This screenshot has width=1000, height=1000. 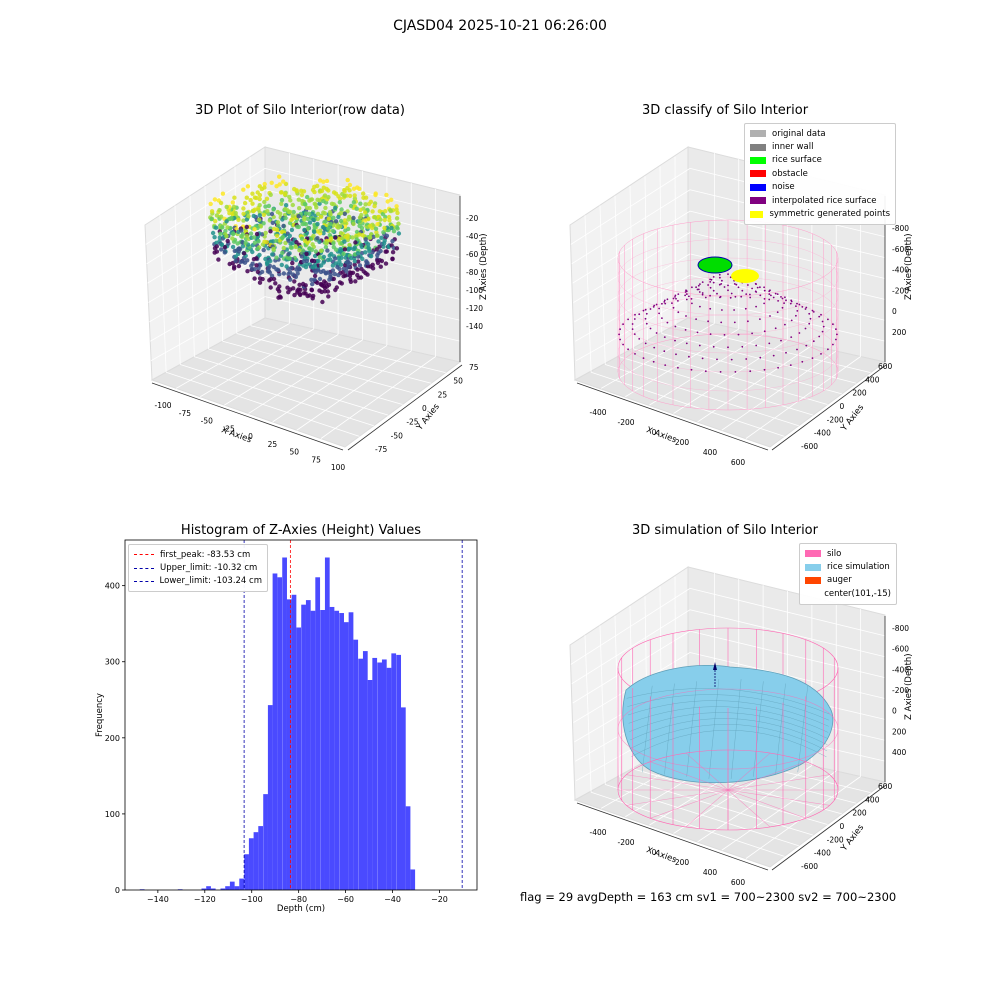 What do you see at coordinates (859, 813) in the screenshot?
I see `y-tick-label: 200` at bounding box center [859, 813].